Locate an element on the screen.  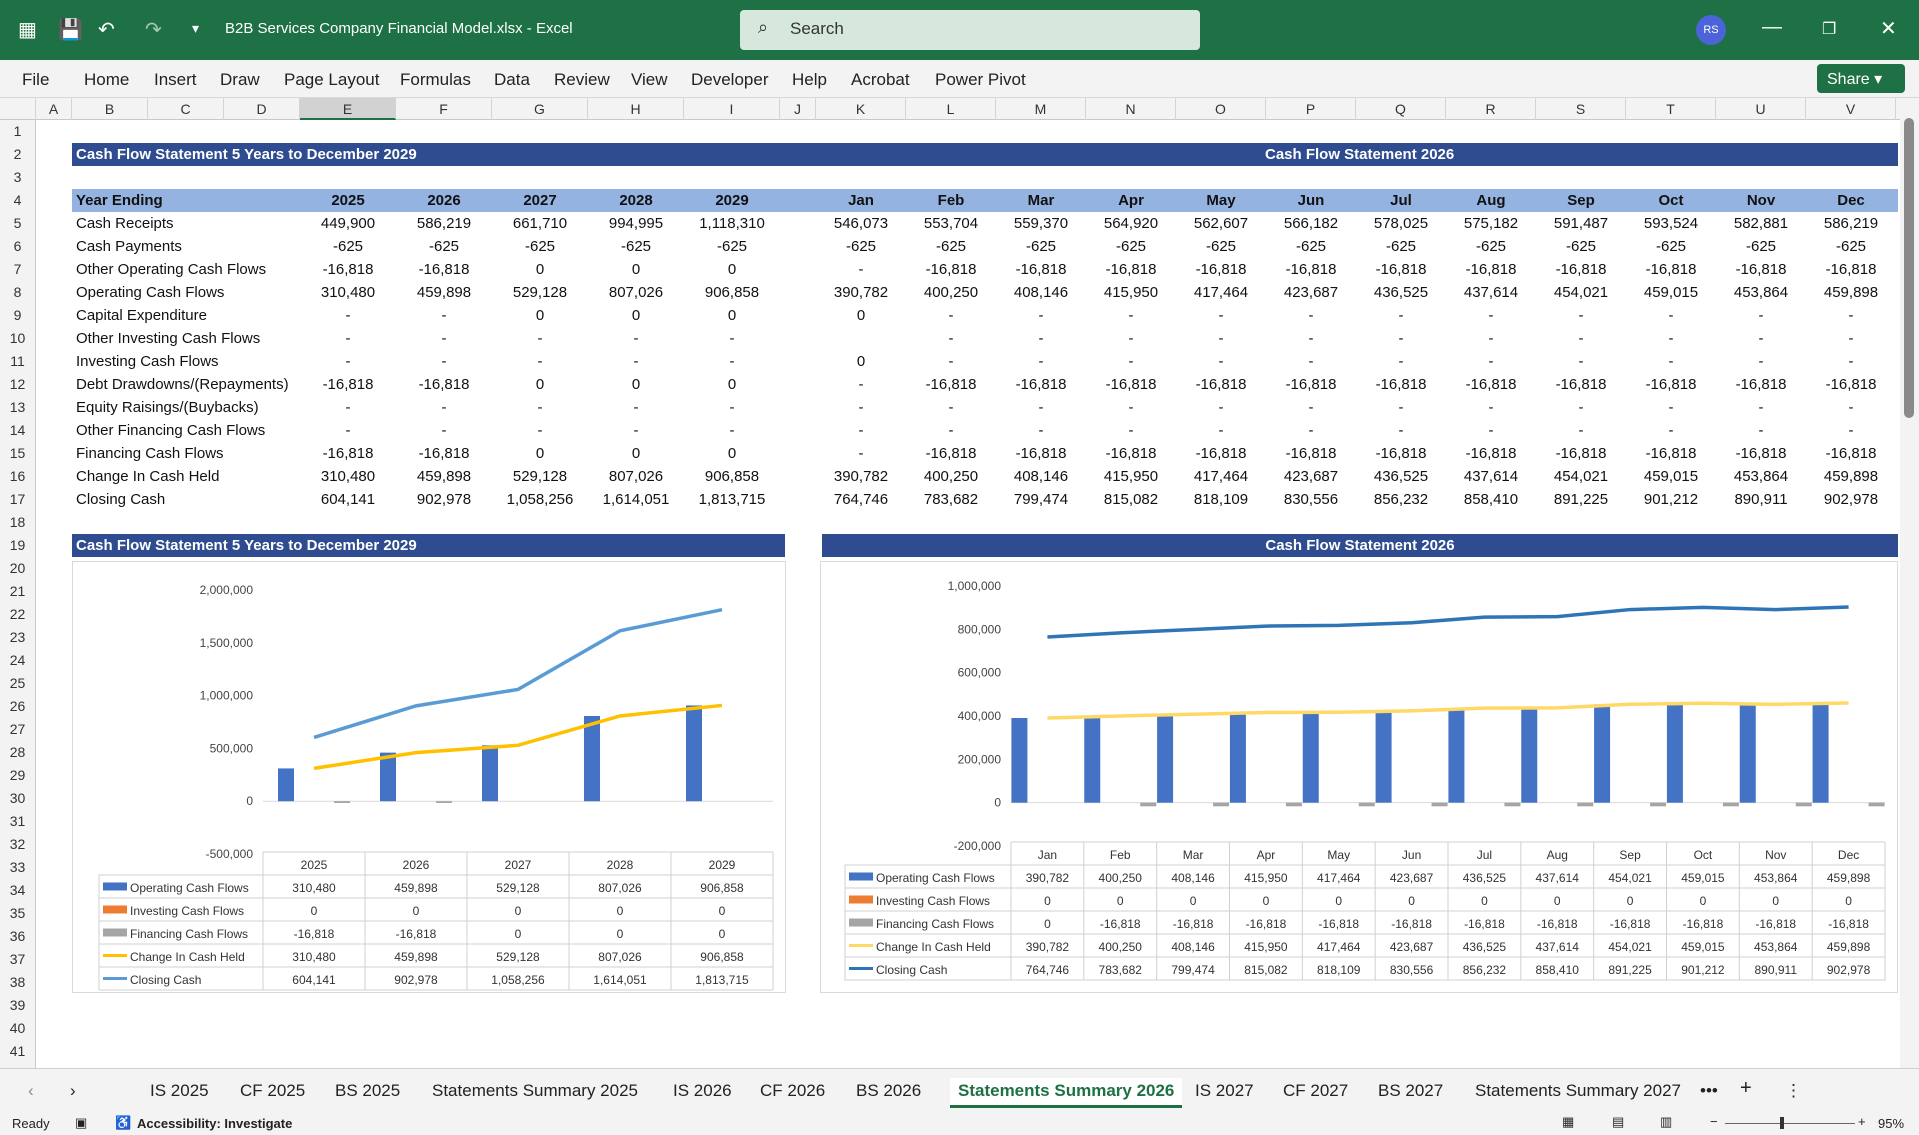
row-header: 22 is located at coordinates (18, 614).